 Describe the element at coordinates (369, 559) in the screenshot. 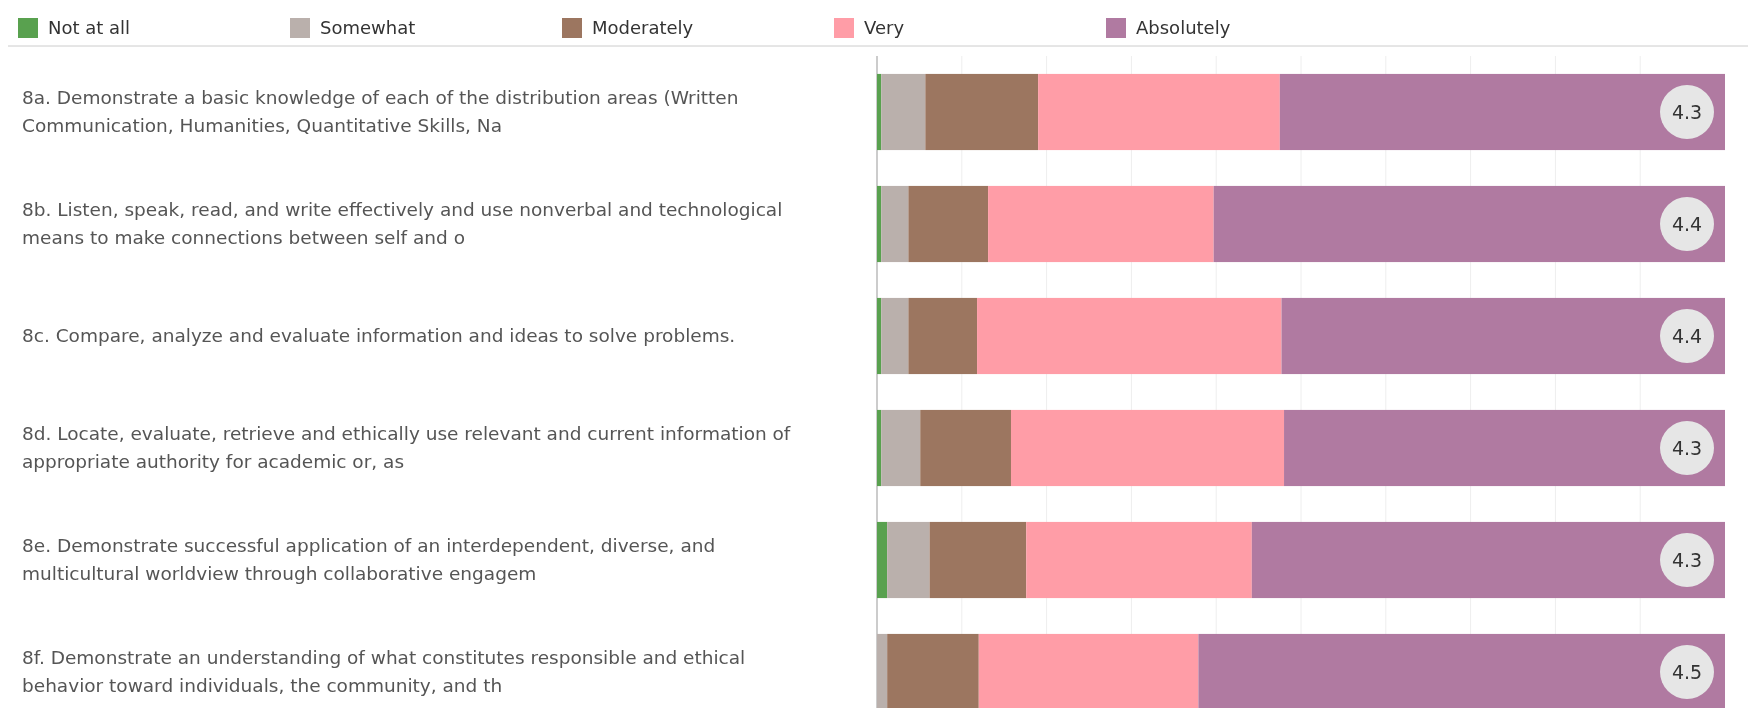

I see `y-tick-label: 8e. Demonstrate successful application of an interdependent, diverse, and multicultural worldview through collaborative engagem` at that location.